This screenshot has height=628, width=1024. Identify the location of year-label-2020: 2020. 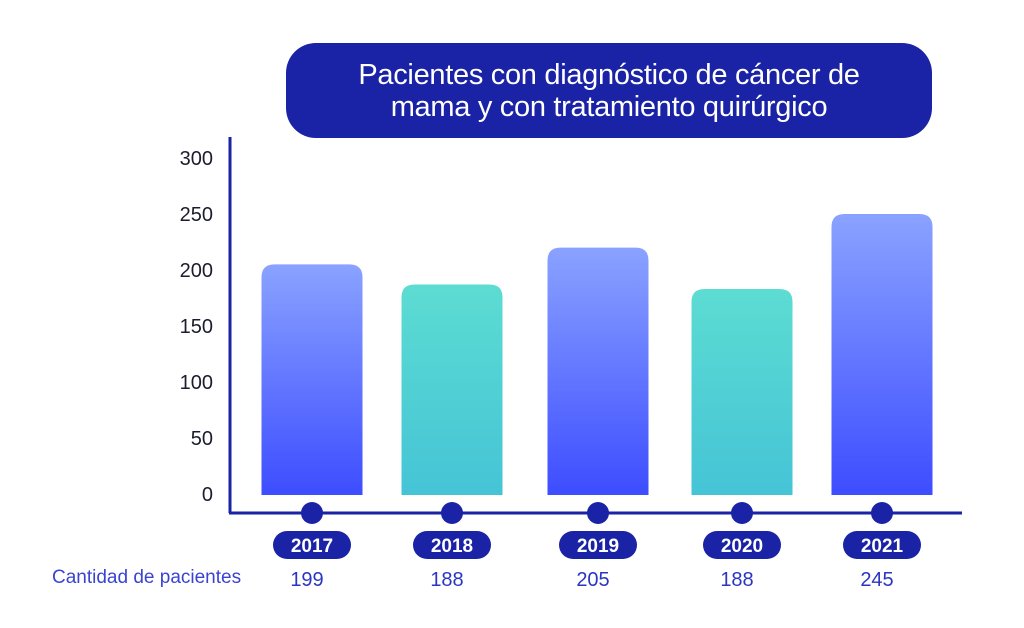
(742, 546).